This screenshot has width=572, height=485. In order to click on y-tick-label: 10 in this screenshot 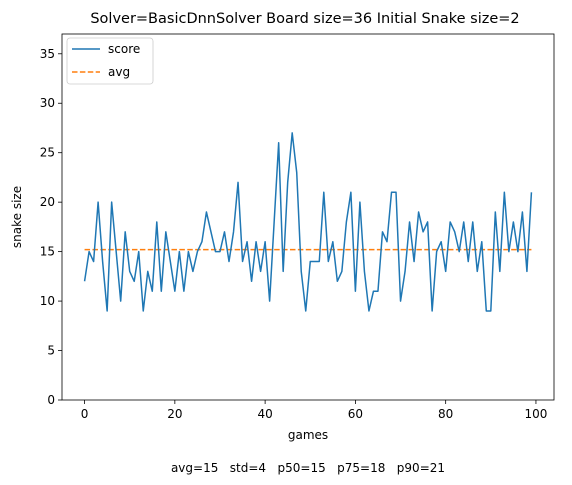, I will do `click(47, 301)`.